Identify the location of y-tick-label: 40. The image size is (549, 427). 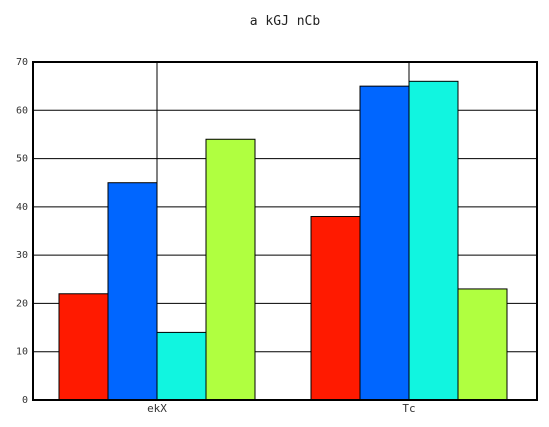
(22, 207).